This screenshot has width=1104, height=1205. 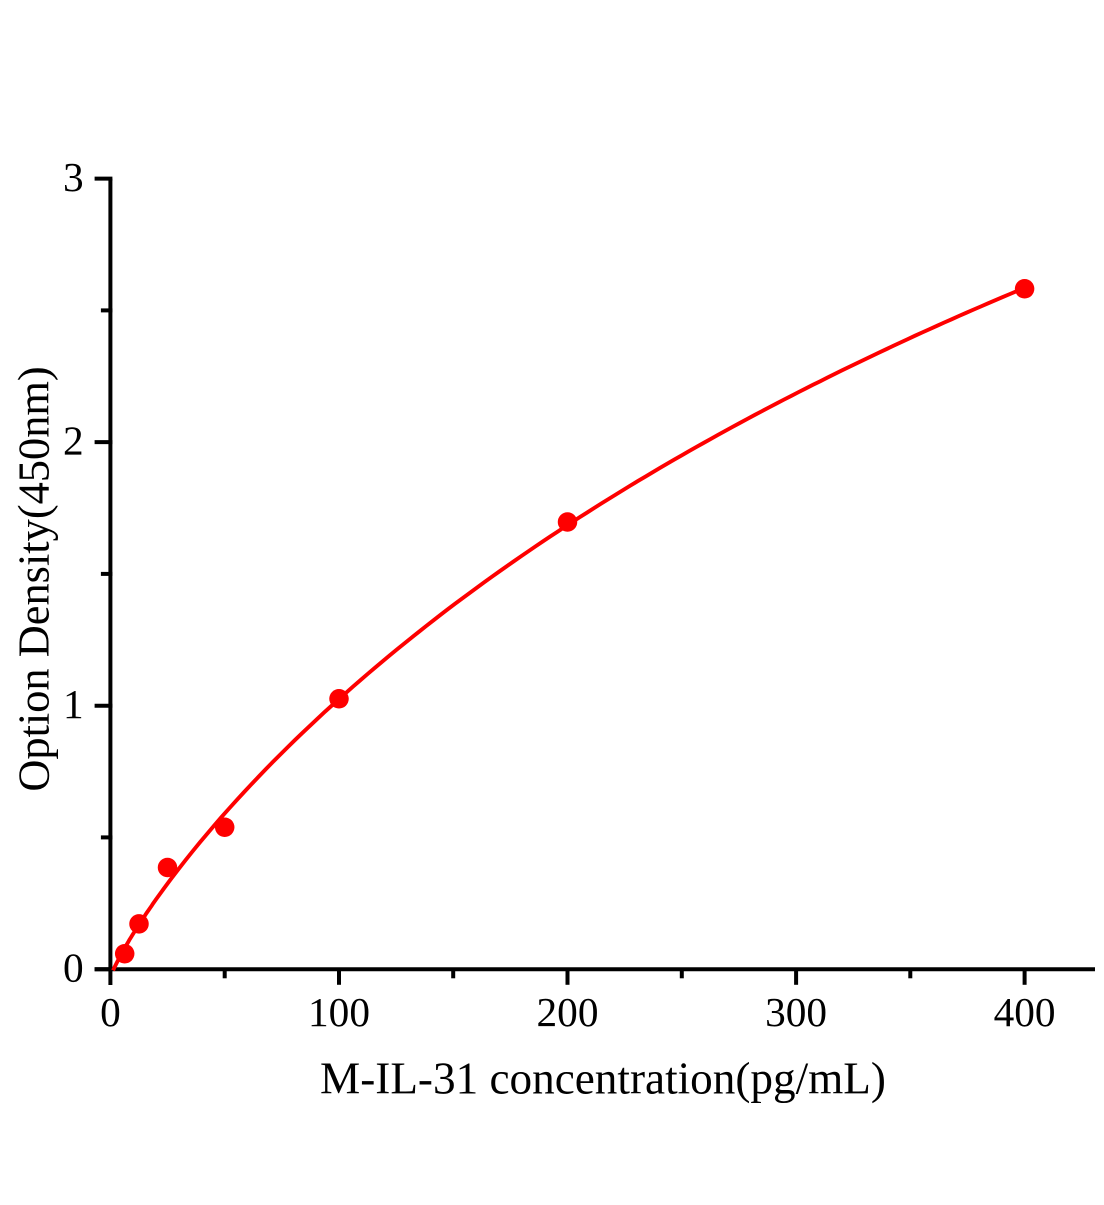 What do you see at coordinates (339, 1012) in the screenshot?
I see `svg-text: 100` at bounding box center [339, 1012].